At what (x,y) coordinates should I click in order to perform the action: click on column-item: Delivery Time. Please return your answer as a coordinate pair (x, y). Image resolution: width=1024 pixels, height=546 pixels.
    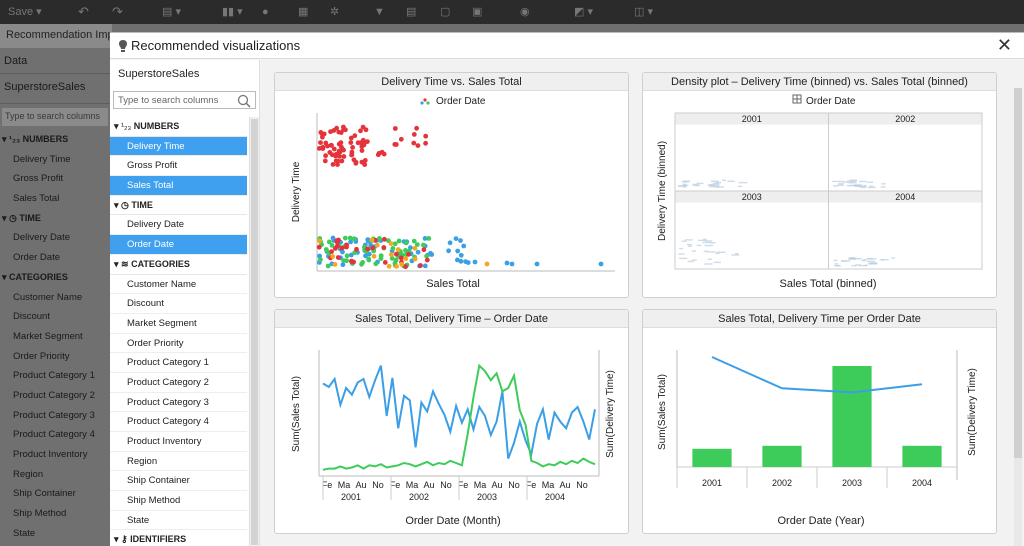
    Looking at the image, I should click on (178, 146).